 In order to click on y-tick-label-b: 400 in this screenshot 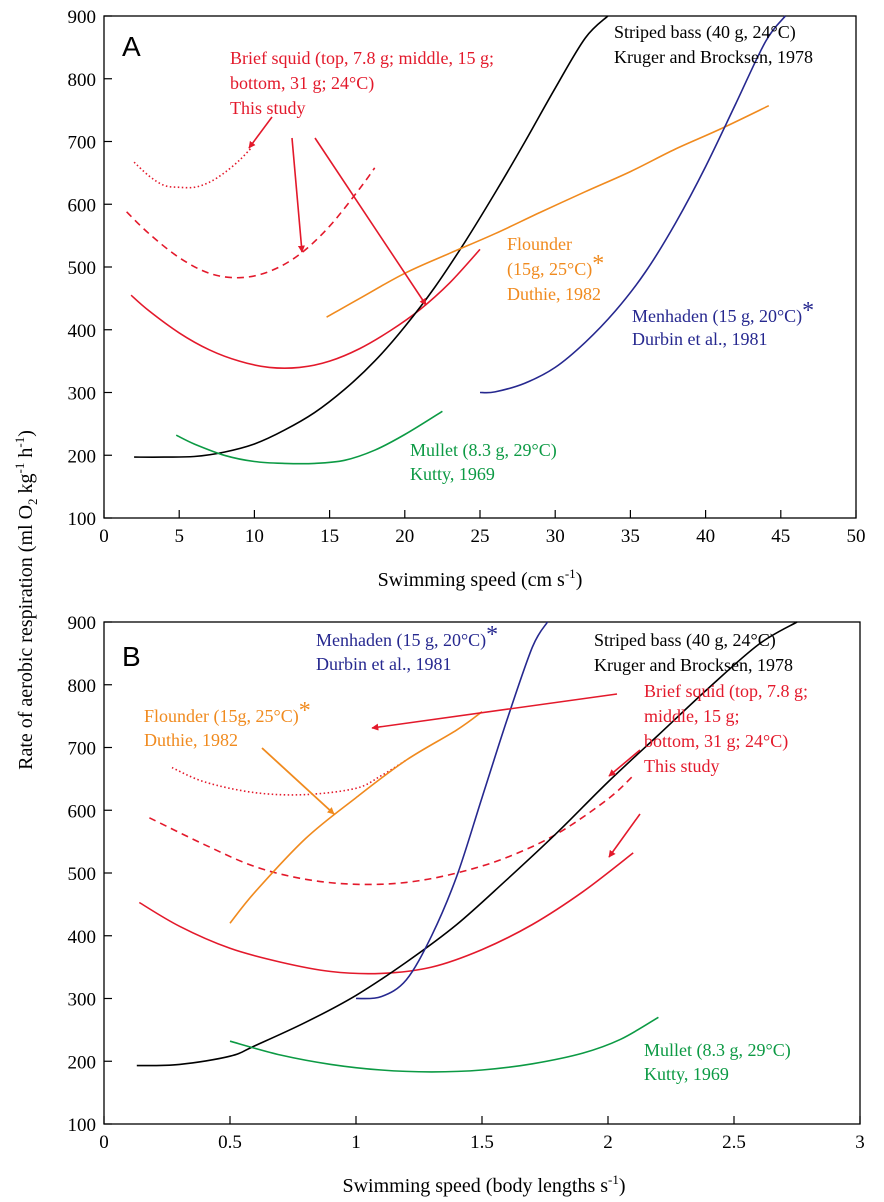, I will do `click(82, 937)`.